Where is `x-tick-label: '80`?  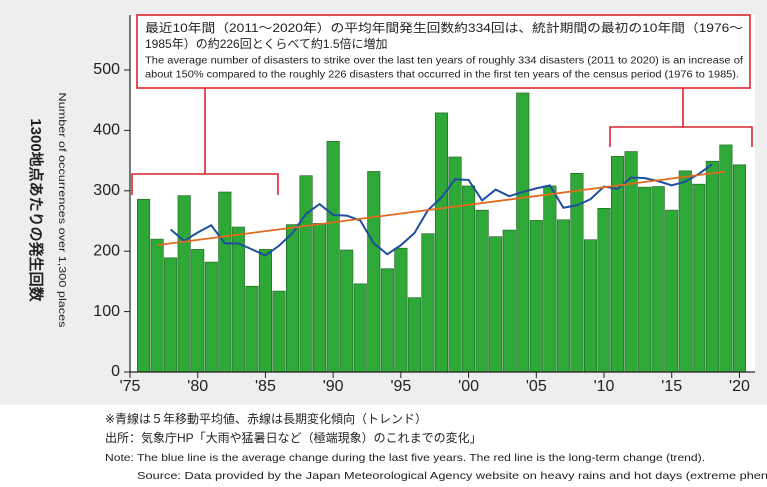 x-tick-label: '80 is located at coordinates (197, 386).